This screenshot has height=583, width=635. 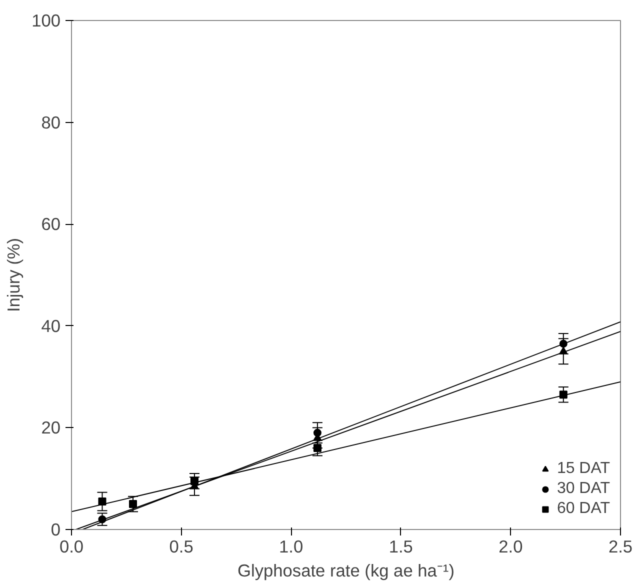 I want to click on x-tick-label: 0.5, so click(x=181, y=546).